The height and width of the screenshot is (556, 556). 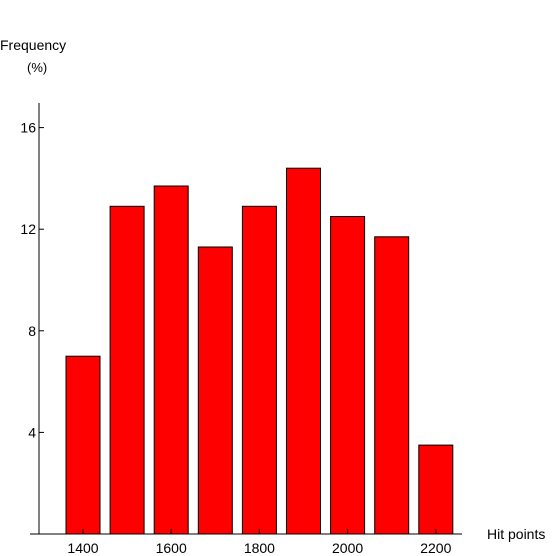 I want to click on x-tick-label-1400: 1400, so click(x=82, y=548).